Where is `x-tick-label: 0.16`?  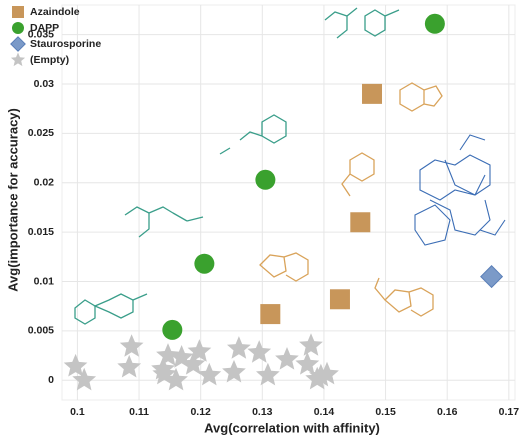 x-tick-label: 0.16 is located at coordinates (447, 412).